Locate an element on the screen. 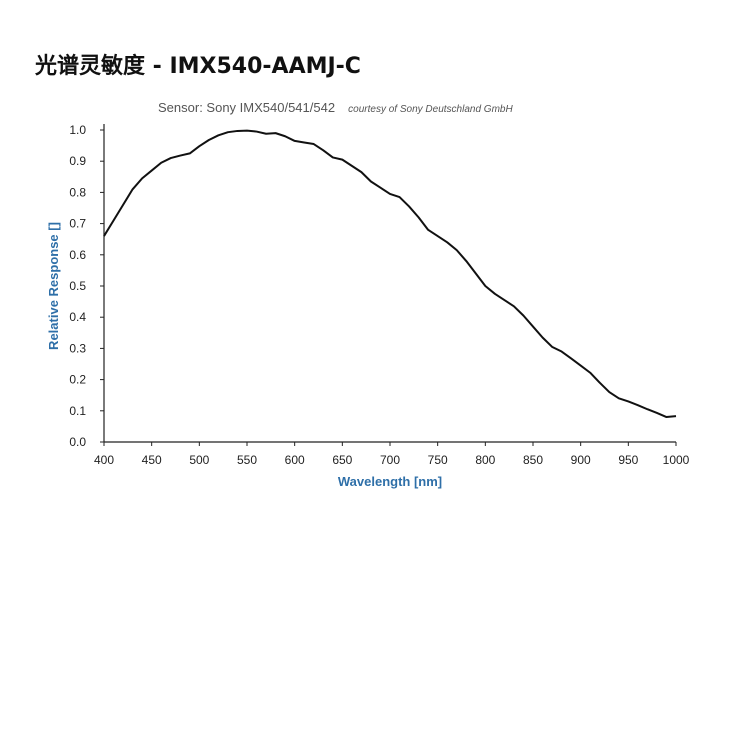  x-tick-label: 700 is located at coordinates (390, 460).